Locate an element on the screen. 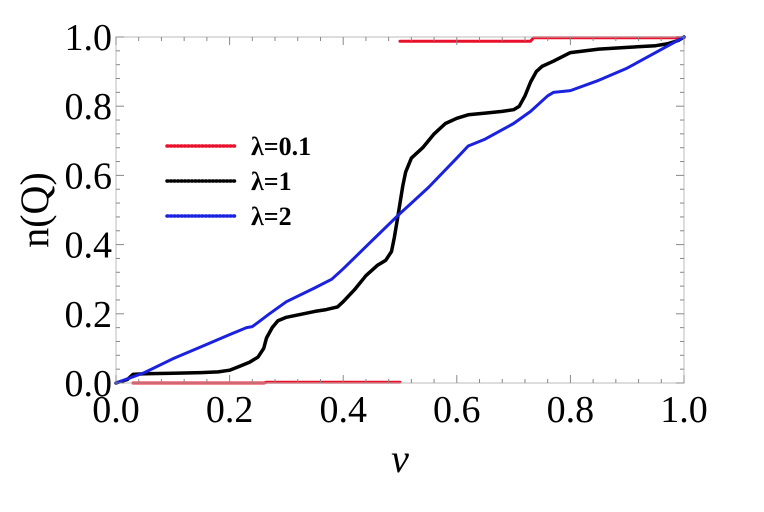  y-tick-label: 0.4 is located at coordinates (89, 246).